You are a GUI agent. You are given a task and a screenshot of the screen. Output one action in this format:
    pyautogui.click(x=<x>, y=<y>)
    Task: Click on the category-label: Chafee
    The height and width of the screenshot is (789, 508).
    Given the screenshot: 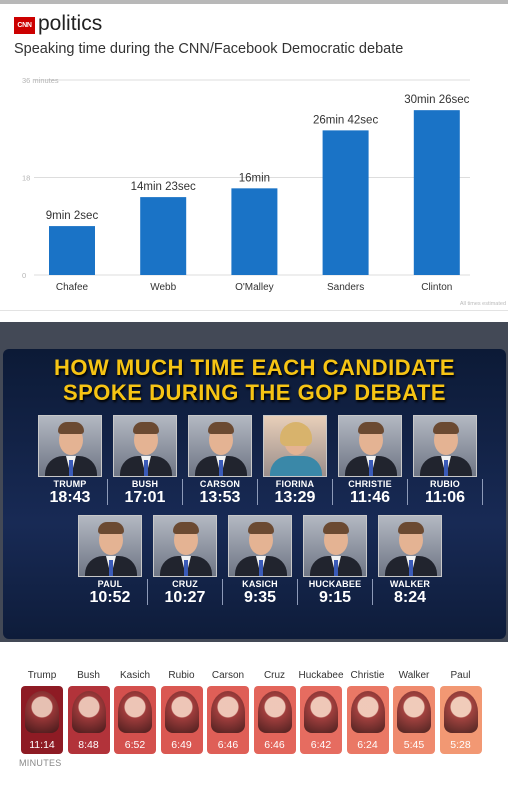 What is the action you would take?
    pyautogui.click(x=72, y=287)
    